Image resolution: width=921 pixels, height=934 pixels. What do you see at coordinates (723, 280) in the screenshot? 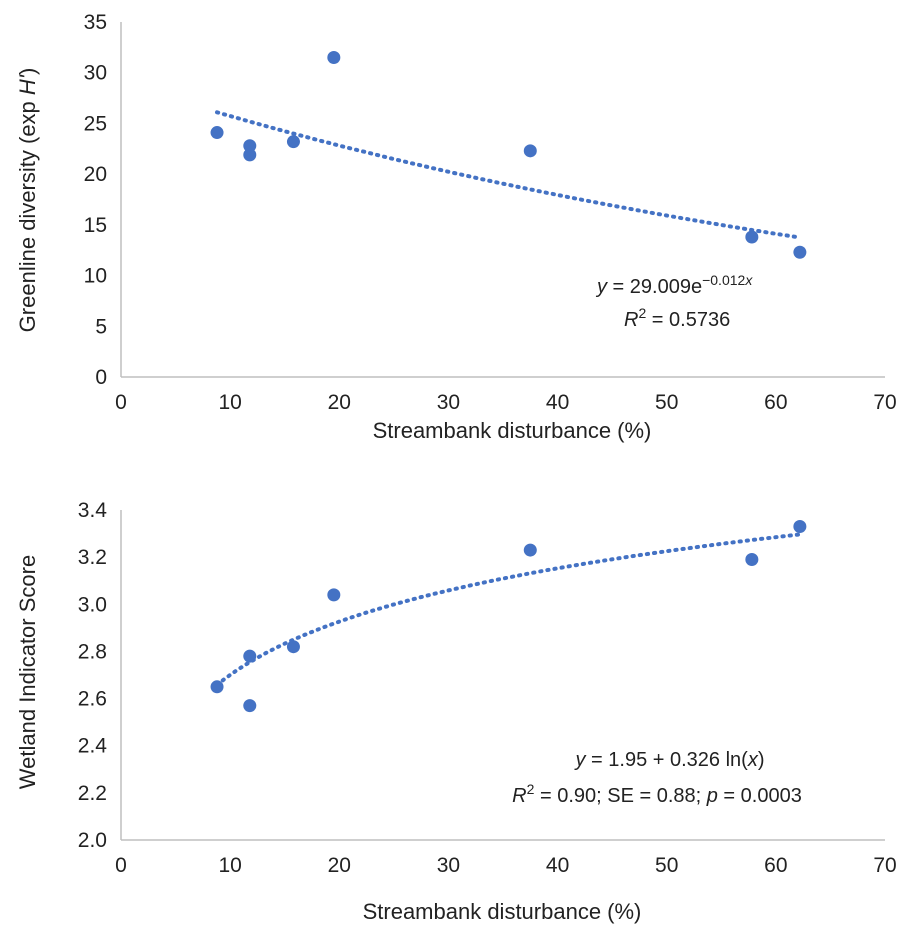
I see `eq-exponent: −0.012` at bounding box center [723, 280].